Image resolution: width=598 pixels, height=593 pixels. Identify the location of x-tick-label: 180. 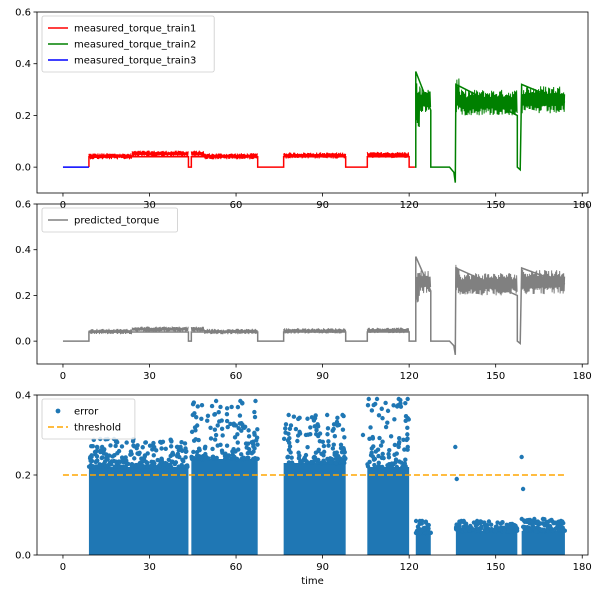
(582, 376).